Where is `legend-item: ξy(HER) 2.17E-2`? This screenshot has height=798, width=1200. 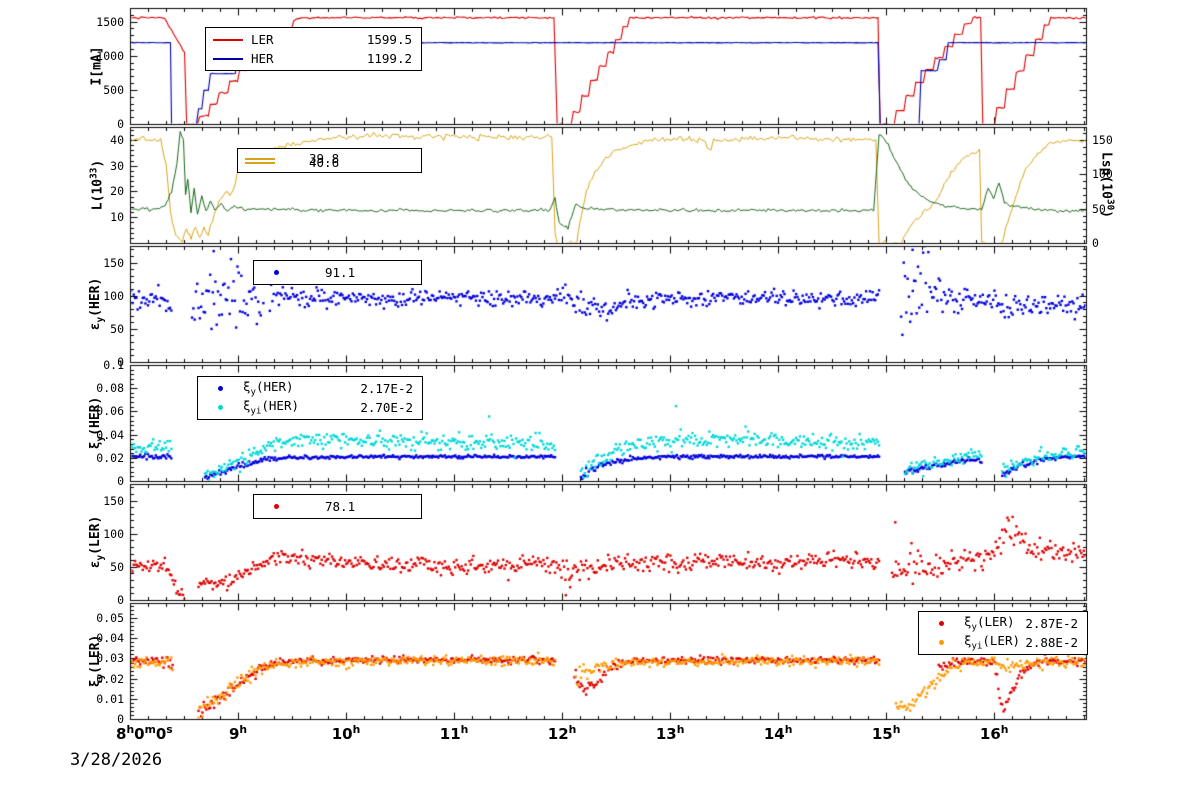
legend-item: ξy(HER) 2.17E-2 is located at coordinates (310, 388).